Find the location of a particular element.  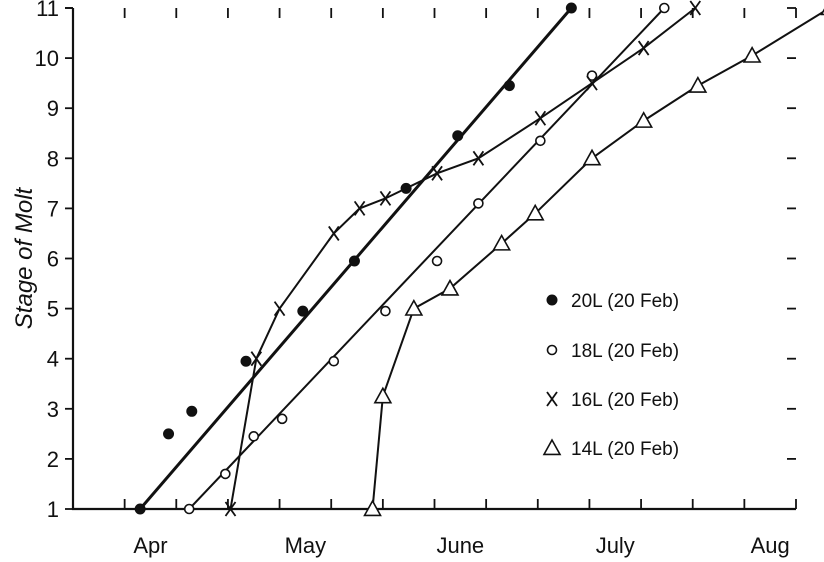

y-tick-label: 11 is located at coordinates (47, 10).